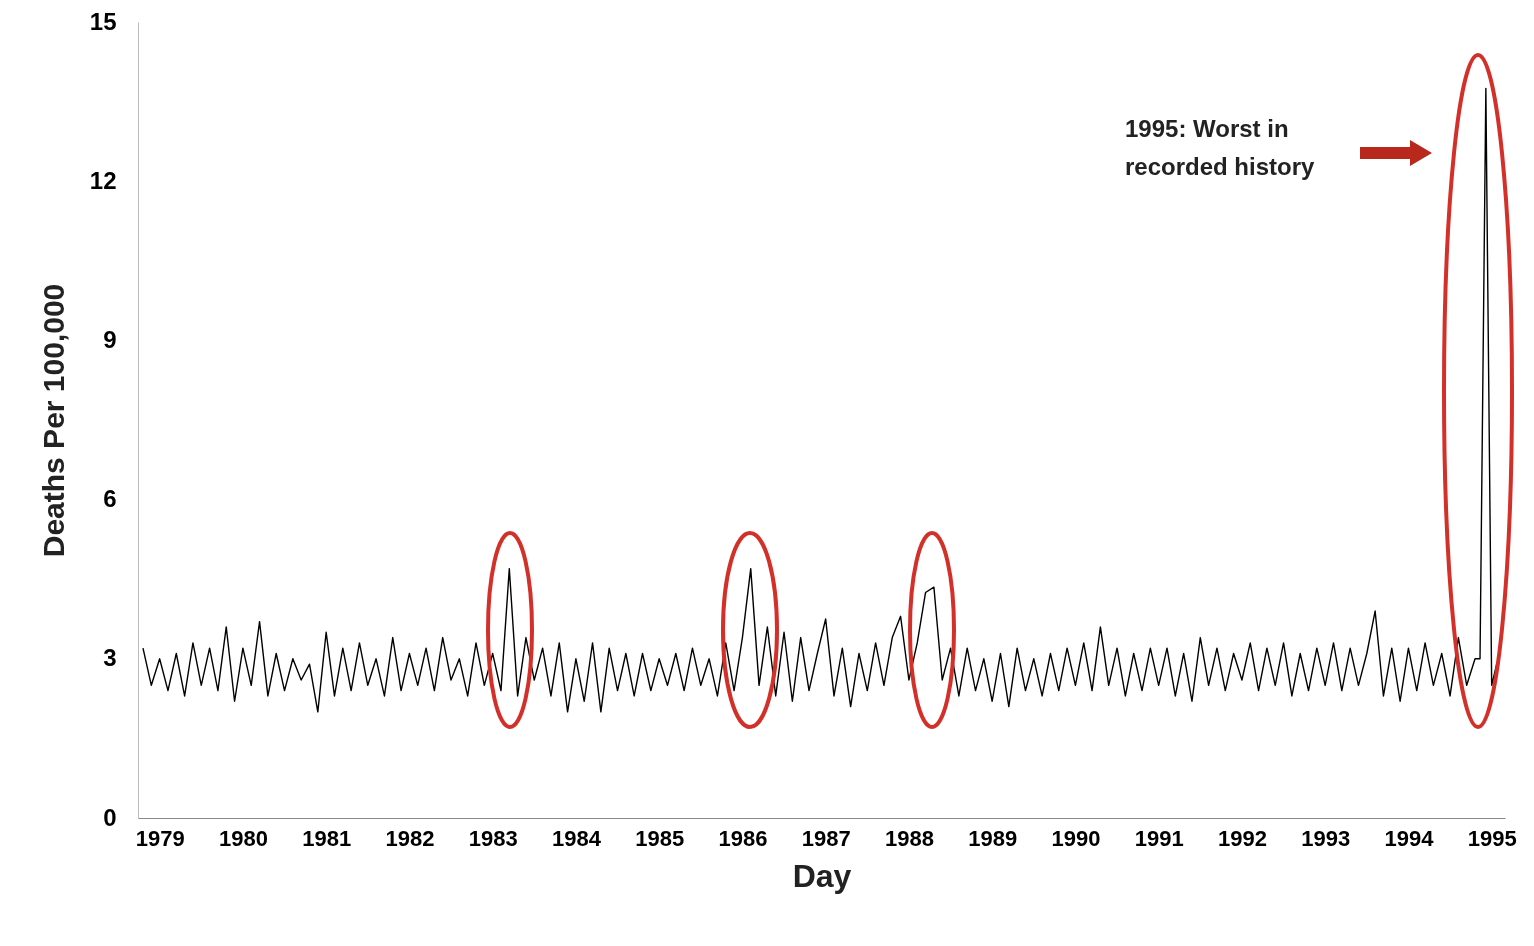  Describe the element at coordinates (110, 499) in the screenshot. I see `y-tick-label: 6` at that location.